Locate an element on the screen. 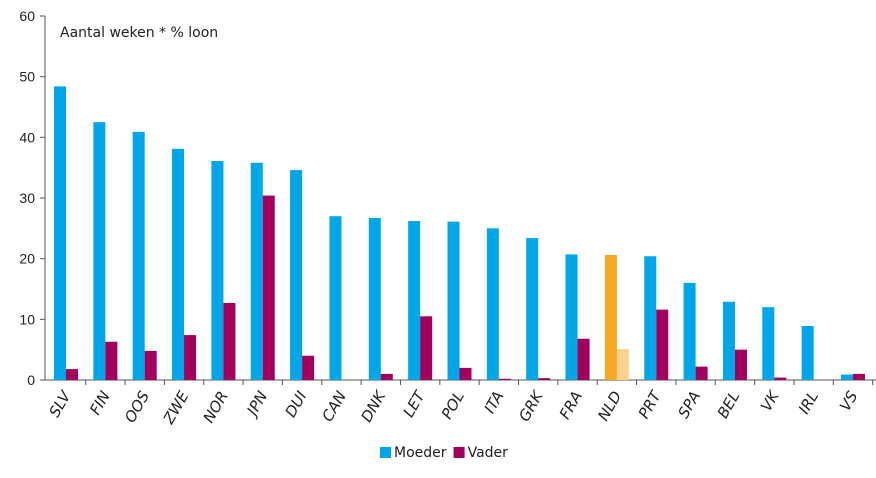 The height and width of the screenshot is (478, 876). legend: Moeder Vader is located at coordinates (444, 453).